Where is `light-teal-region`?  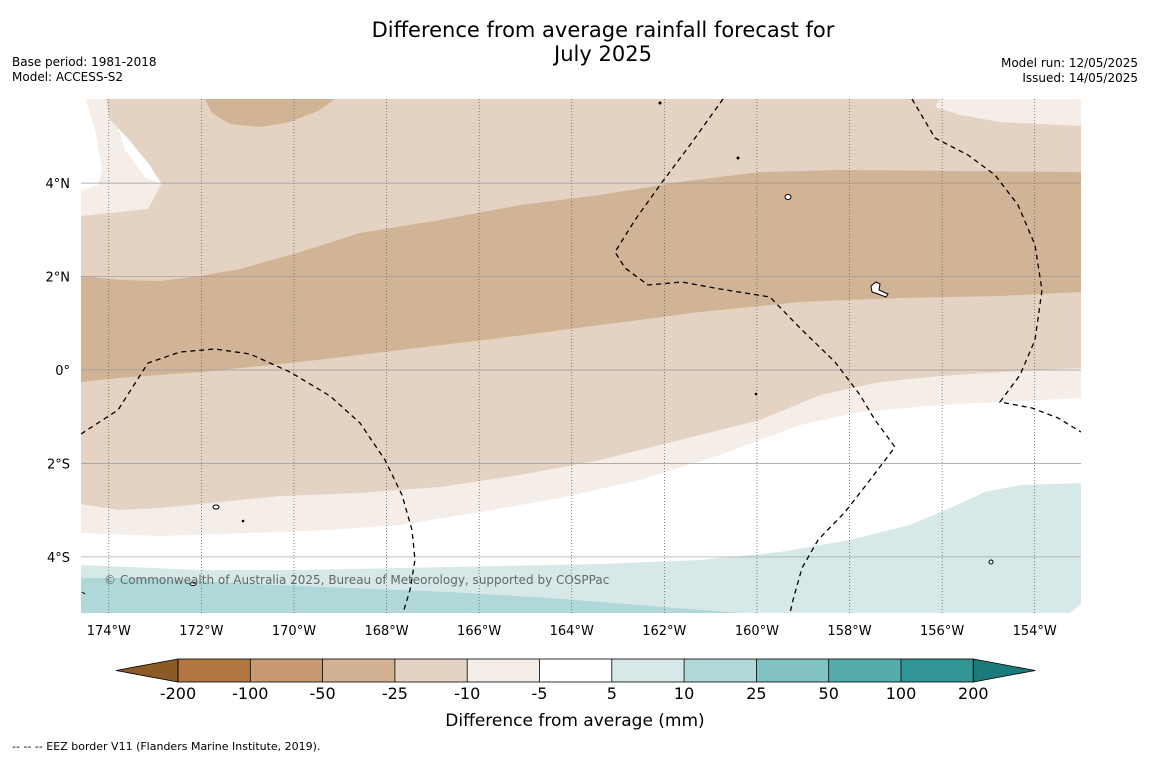 light-teal-region is located at coordinates (581, 548).